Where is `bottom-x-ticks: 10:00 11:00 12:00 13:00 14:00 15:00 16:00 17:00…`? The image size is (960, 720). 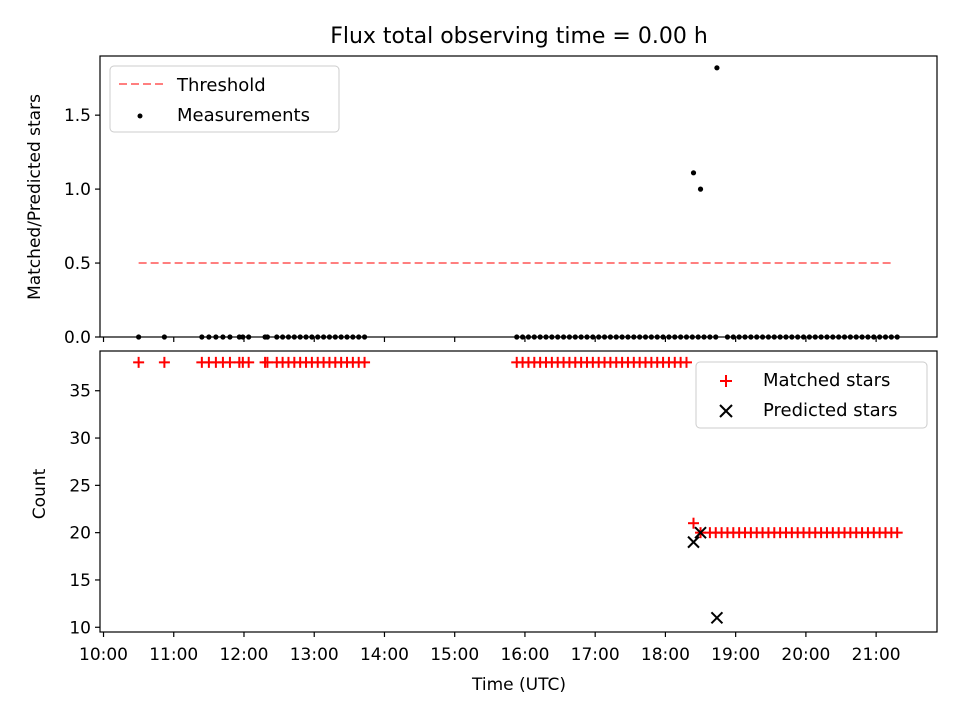 bottom-x-ticks: 10:00 11:00 12:00 13:00 14:00 15:00 16:00 17:00… is located at coordinates (490, 648).